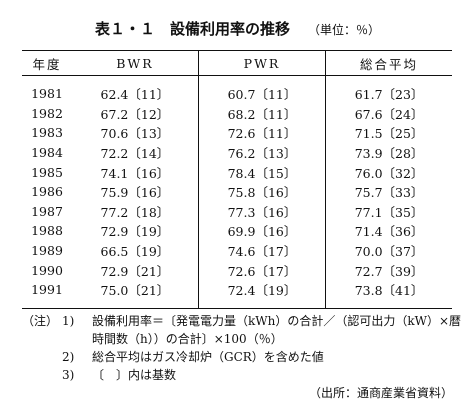 The height and width of the screenshot is (412, 475). What do you see at coordinates (47, 63) in the screenshot?
I see `column-header: 年度` at bounding box center [47, 63].